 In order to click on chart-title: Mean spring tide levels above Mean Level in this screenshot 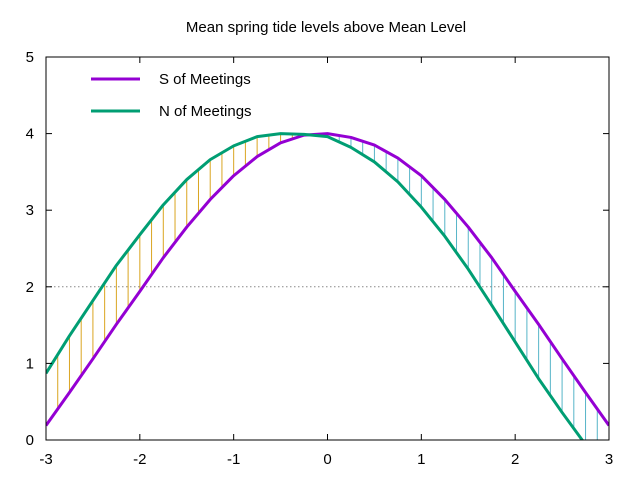, I will do `click(326, 27)`.